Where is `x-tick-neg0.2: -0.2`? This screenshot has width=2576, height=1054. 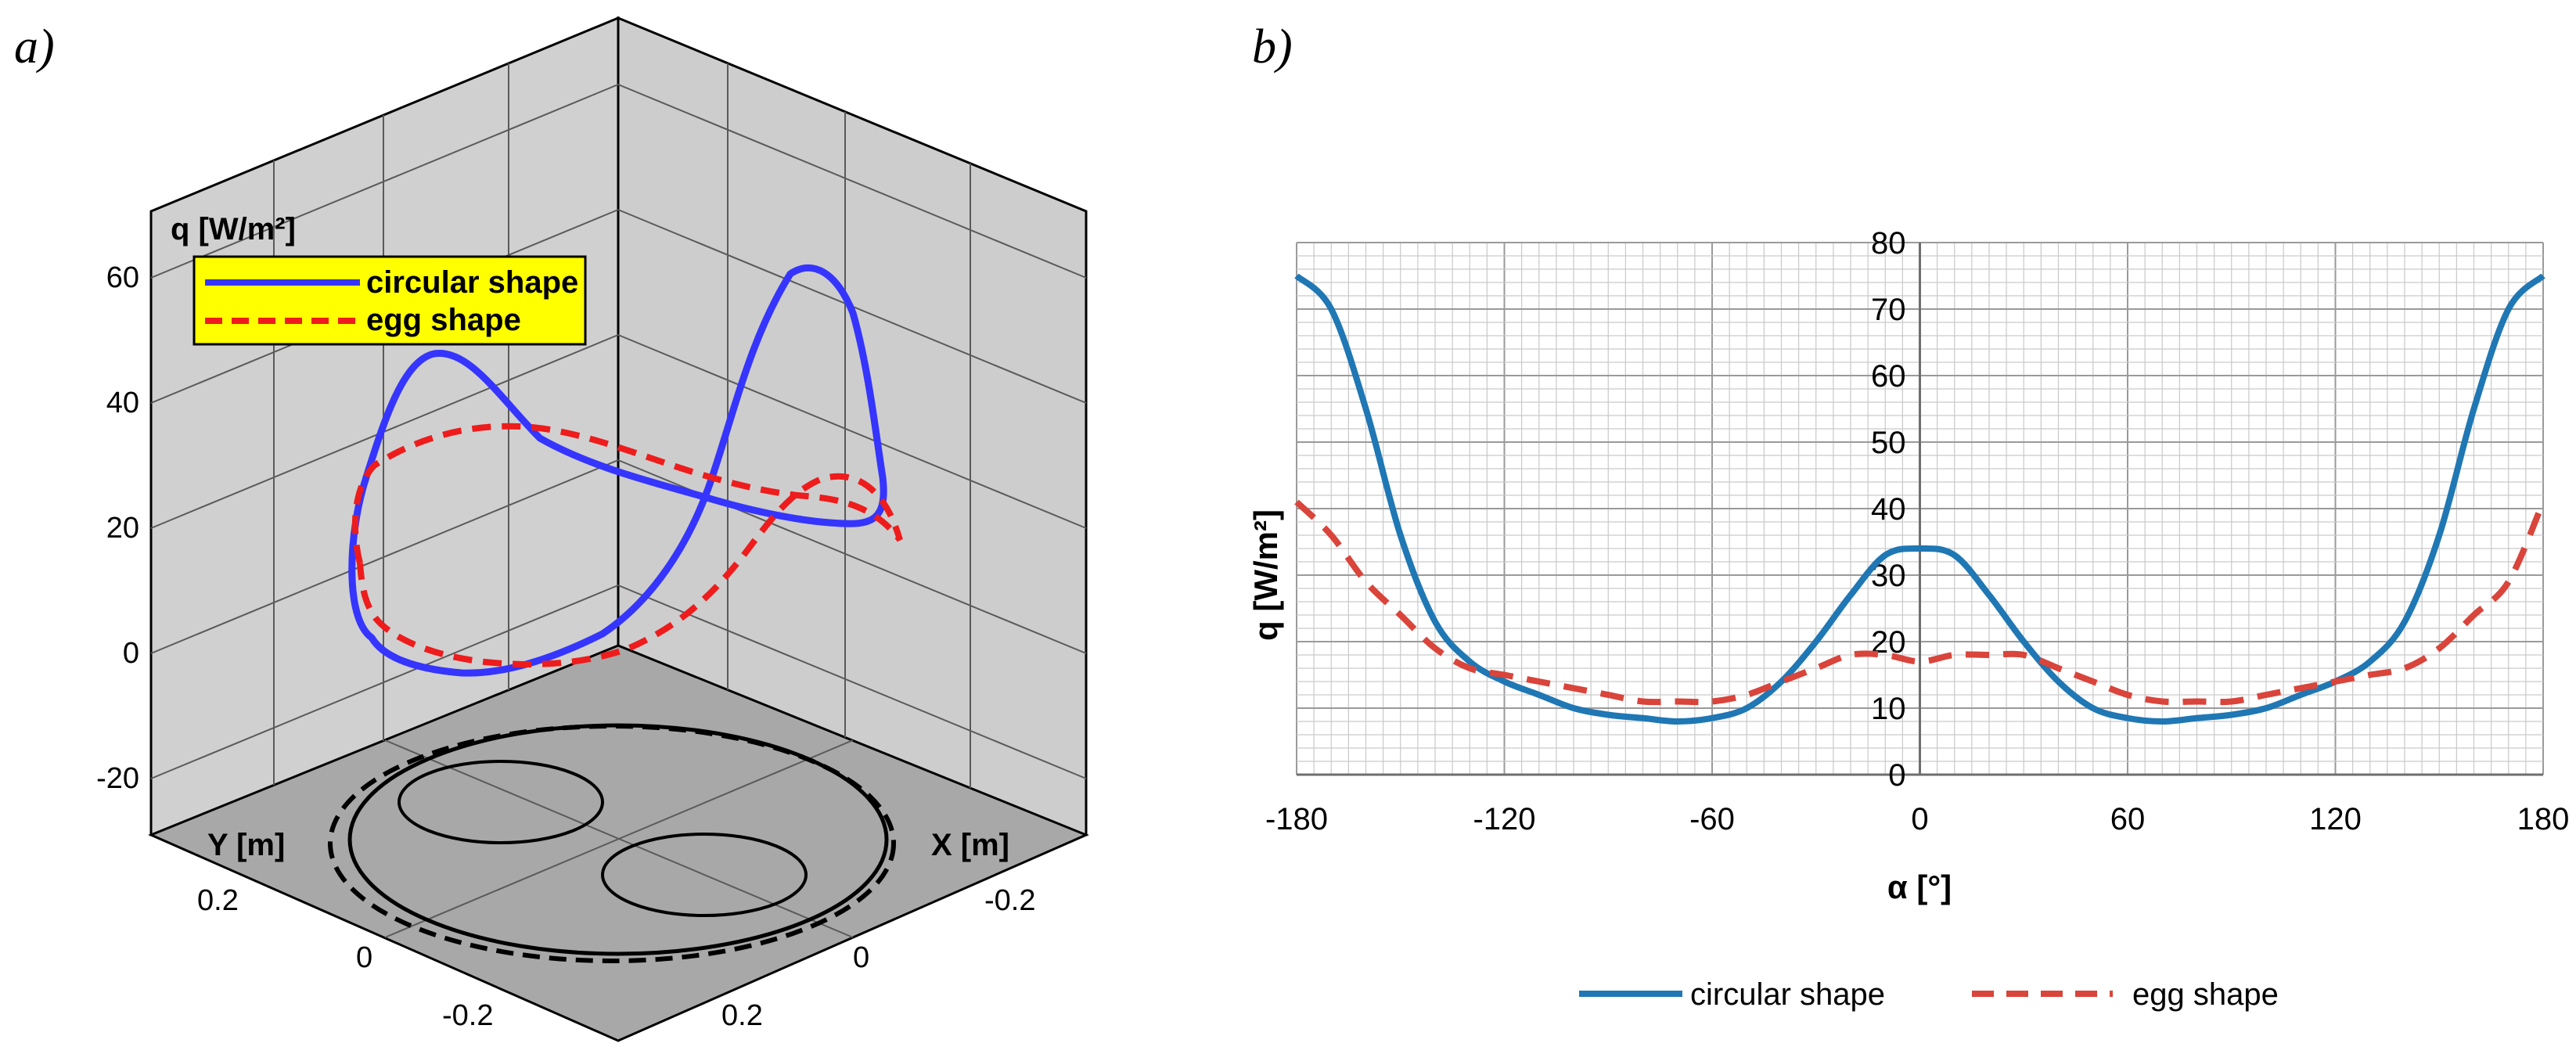
x-tick-neg0.2: -0.2 is located at coordinates (1009, 901).